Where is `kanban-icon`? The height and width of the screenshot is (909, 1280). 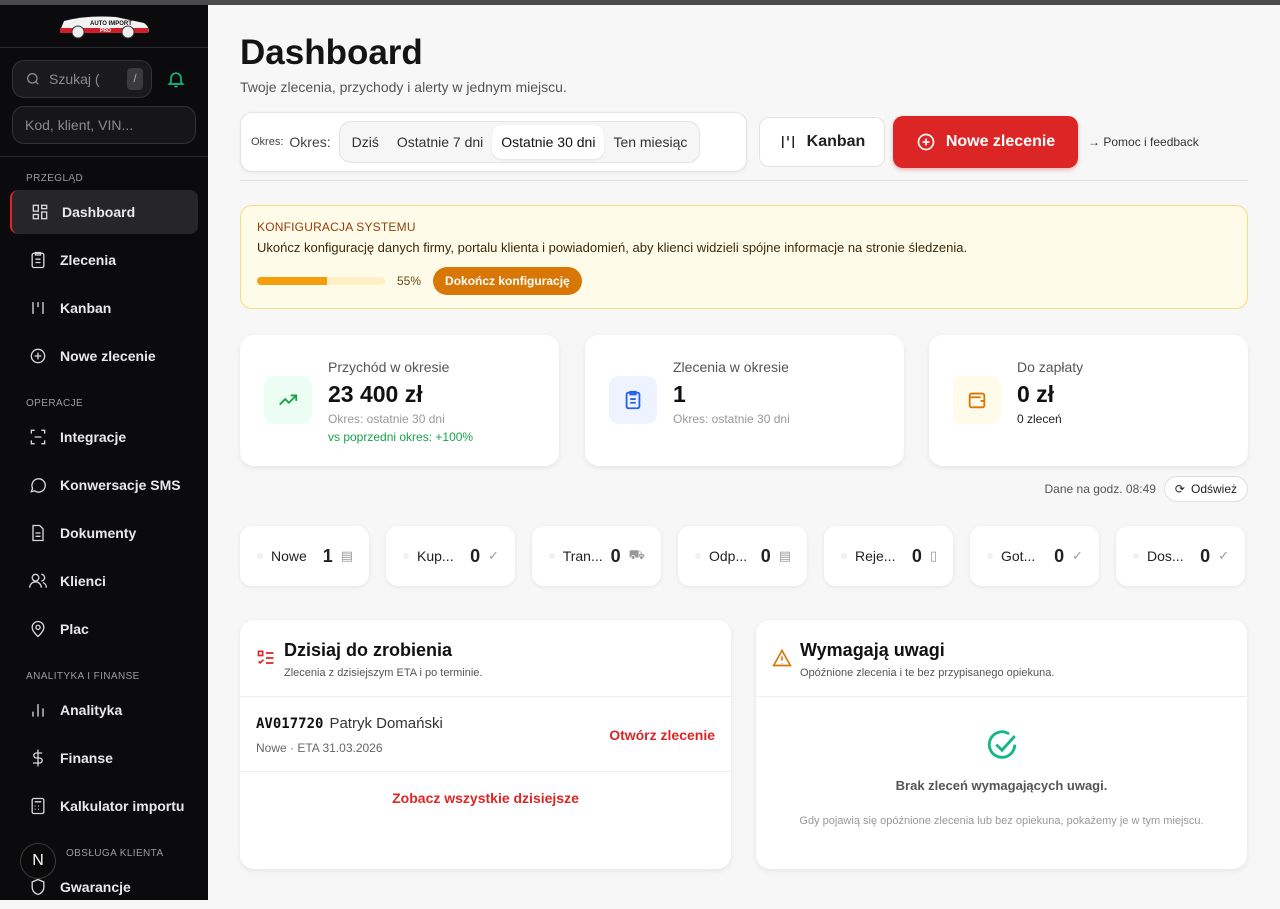
kanban-icon is located at coordinates (787, 142).